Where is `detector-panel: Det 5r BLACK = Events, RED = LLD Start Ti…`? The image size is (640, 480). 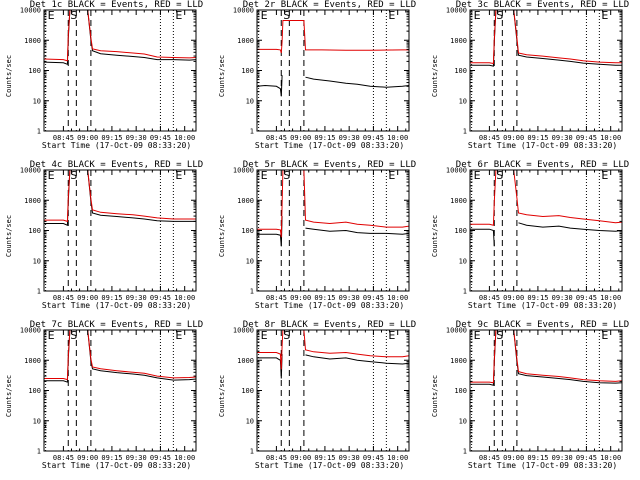
detector-panel: Det 5r BLACK = Events, RED = LLD Start Ti… is located at coordinates (319, 240).